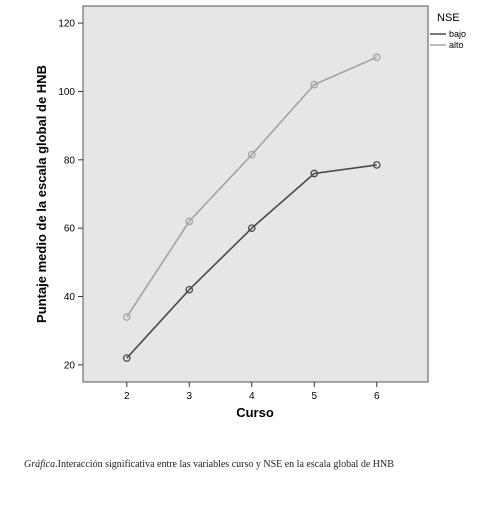 The image size is (494, 512). What do you see at coordinates (127, 396) in the screenshot?
I see `x-tick-label: 2` at bounding box center [127, 396].